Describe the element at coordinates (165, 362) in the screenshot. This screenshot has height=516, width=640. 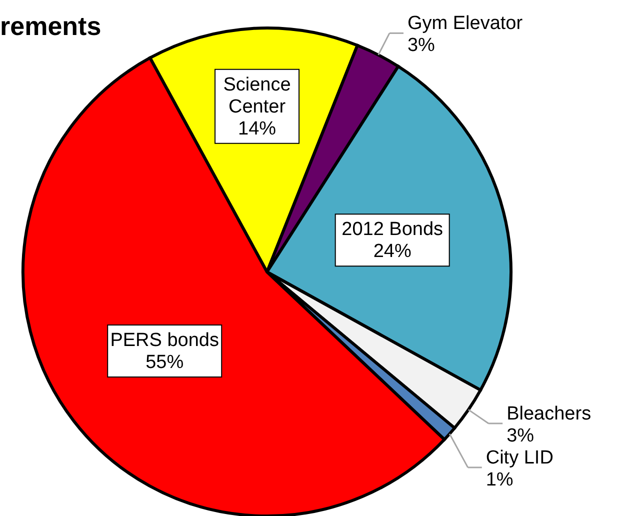
I see `data-label: 55%` at that location.